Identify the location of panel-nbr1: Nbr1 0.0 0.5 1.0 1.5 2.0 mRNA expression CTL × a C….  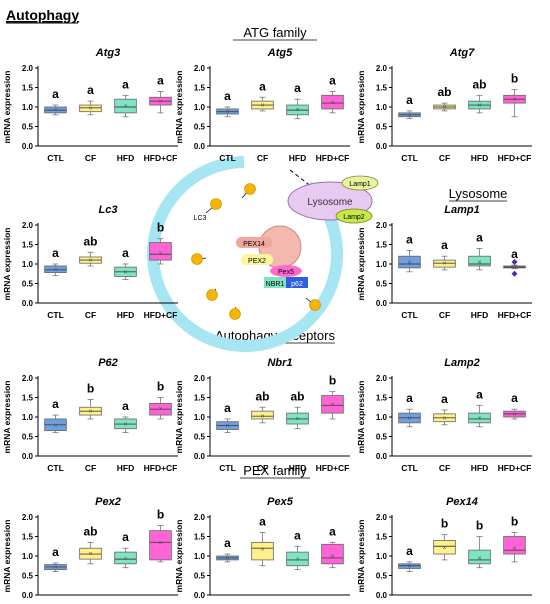
(262, 415).